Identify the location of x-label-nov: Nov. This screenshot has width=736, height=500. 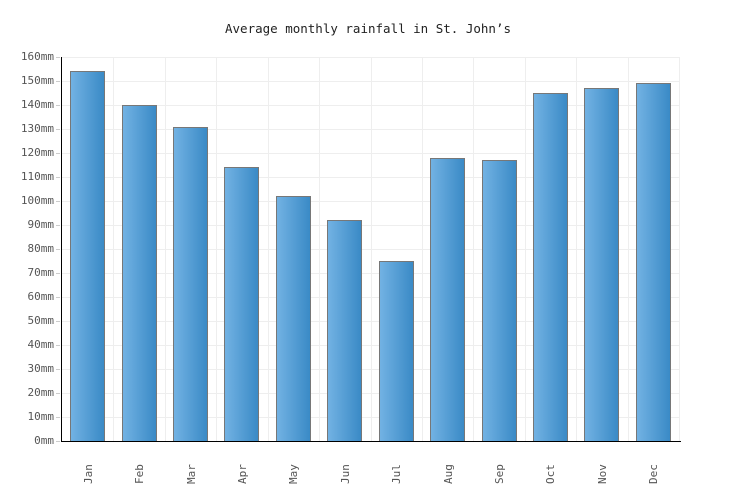
(602, 474).